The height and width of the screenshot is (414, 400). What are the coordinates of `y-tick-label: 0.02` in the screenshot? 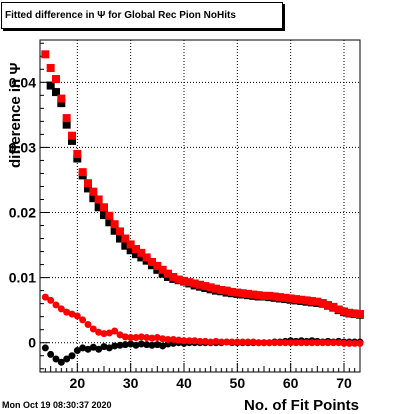 It's located at (22, 213).